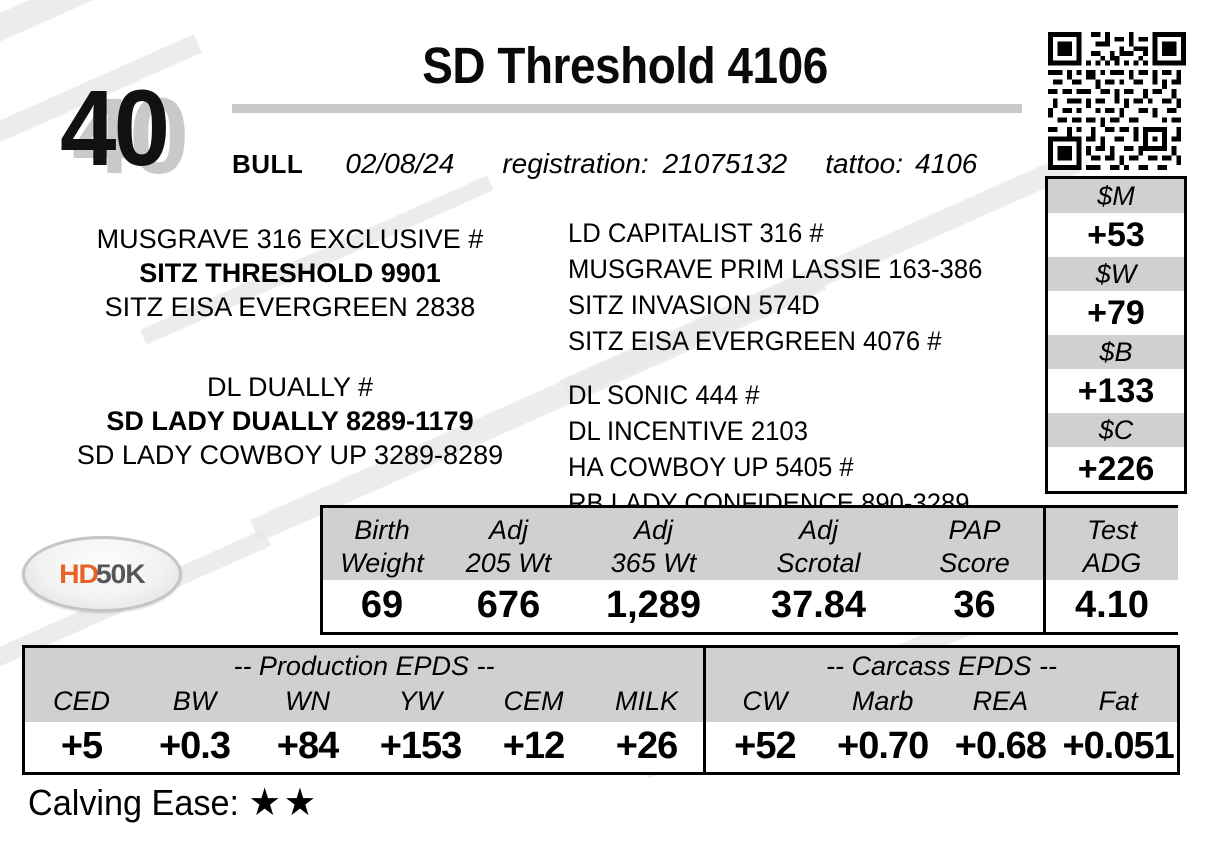 This screenshot has width=1215, height=864. I want to click on sire-great-ancestor: MUSGRAVE PRIM LASSIE 163-386, so click(775, 269).